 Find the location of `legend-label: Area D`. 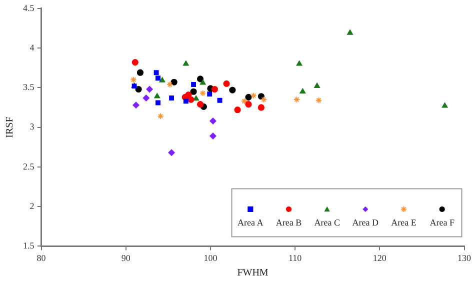

legend-label: Area D is located at coordinates (366, 223).